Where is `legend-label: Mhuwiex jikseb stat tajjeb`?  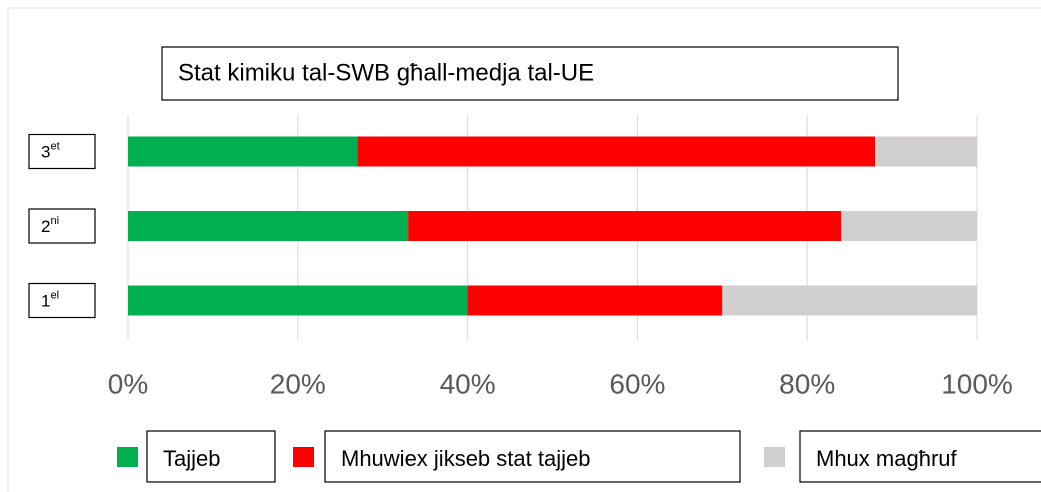
legend-label: Mhuwiex jikseb stat tajjeb is located at coordinates (465, 458).